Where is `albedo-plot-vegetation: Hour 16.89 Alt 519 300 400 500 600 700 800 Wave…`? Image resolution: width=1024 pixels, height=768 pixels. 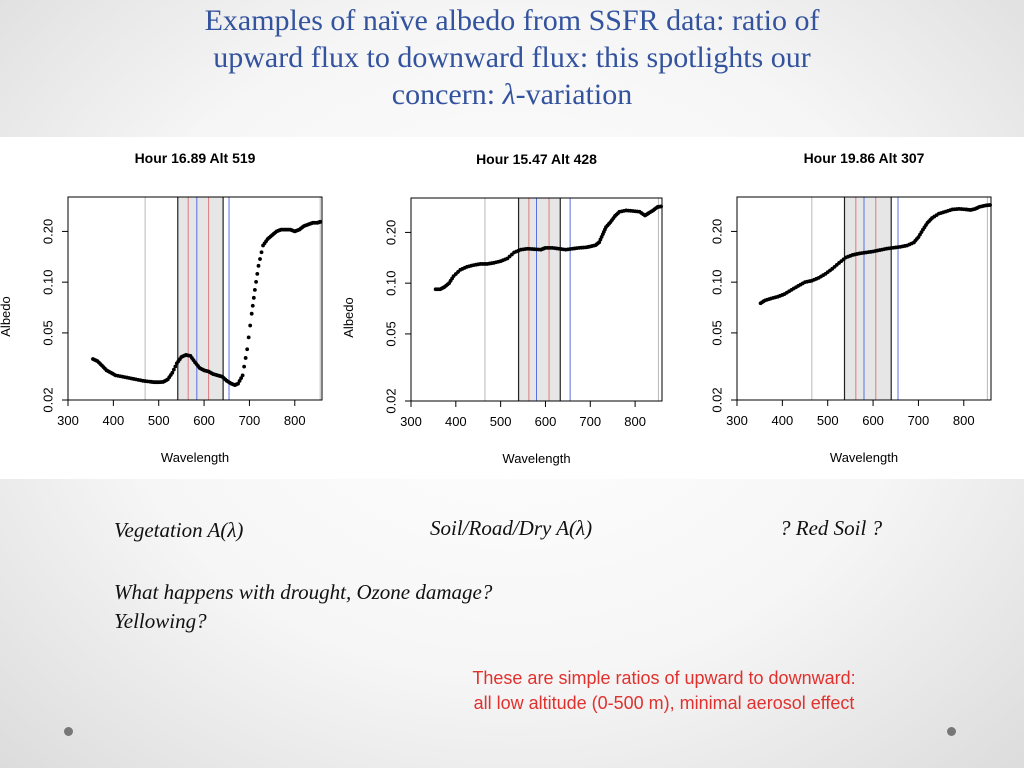 albedo-plot-vegetation: Hour 16.89 Alt 519 300 400 500 600 700 800 Wave… is located at coordinates (161, 307).